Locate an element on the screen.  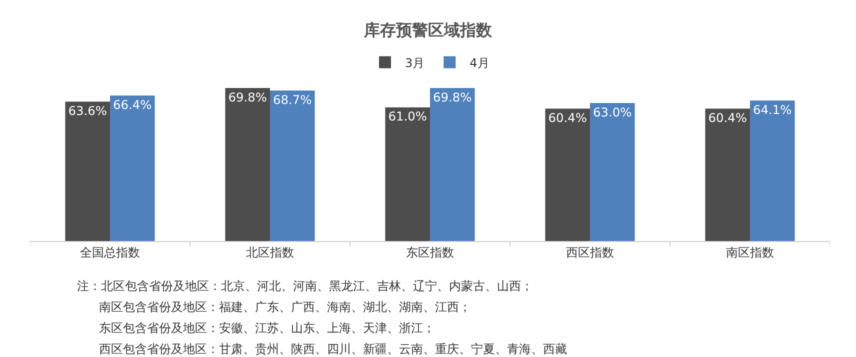
text: 南区包含省份及地区：福建、广东、广西、海南、湖北、湖南、江西； is located at coordinates (285, 307).